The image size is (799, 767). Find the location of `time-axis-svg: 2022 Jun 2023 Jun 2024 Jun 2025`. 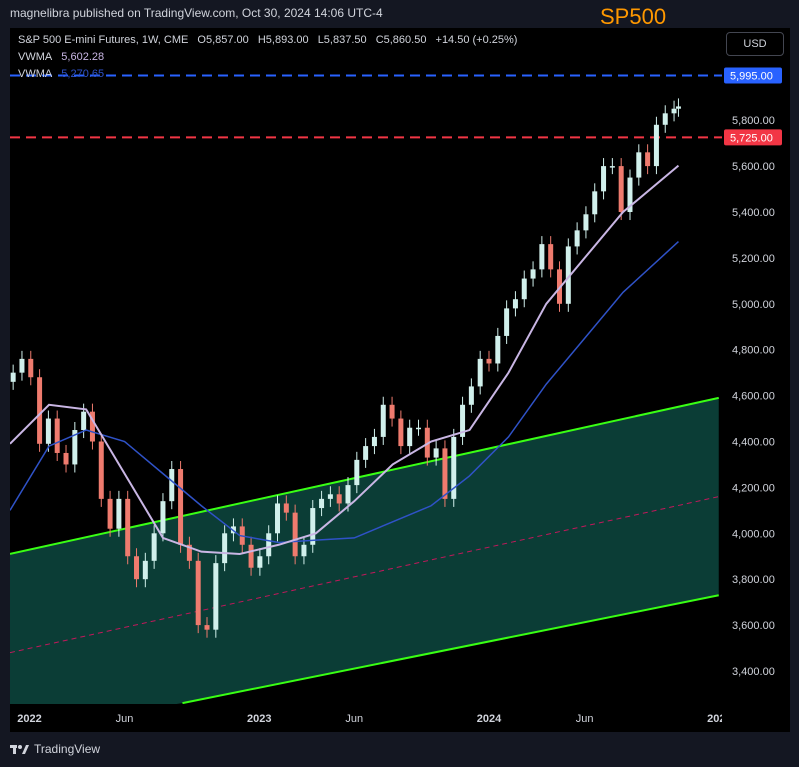

time-axis-svg: 2022 Jun 2023 Jun 2024 Jun 2025 is located at coordinates (374, 719).